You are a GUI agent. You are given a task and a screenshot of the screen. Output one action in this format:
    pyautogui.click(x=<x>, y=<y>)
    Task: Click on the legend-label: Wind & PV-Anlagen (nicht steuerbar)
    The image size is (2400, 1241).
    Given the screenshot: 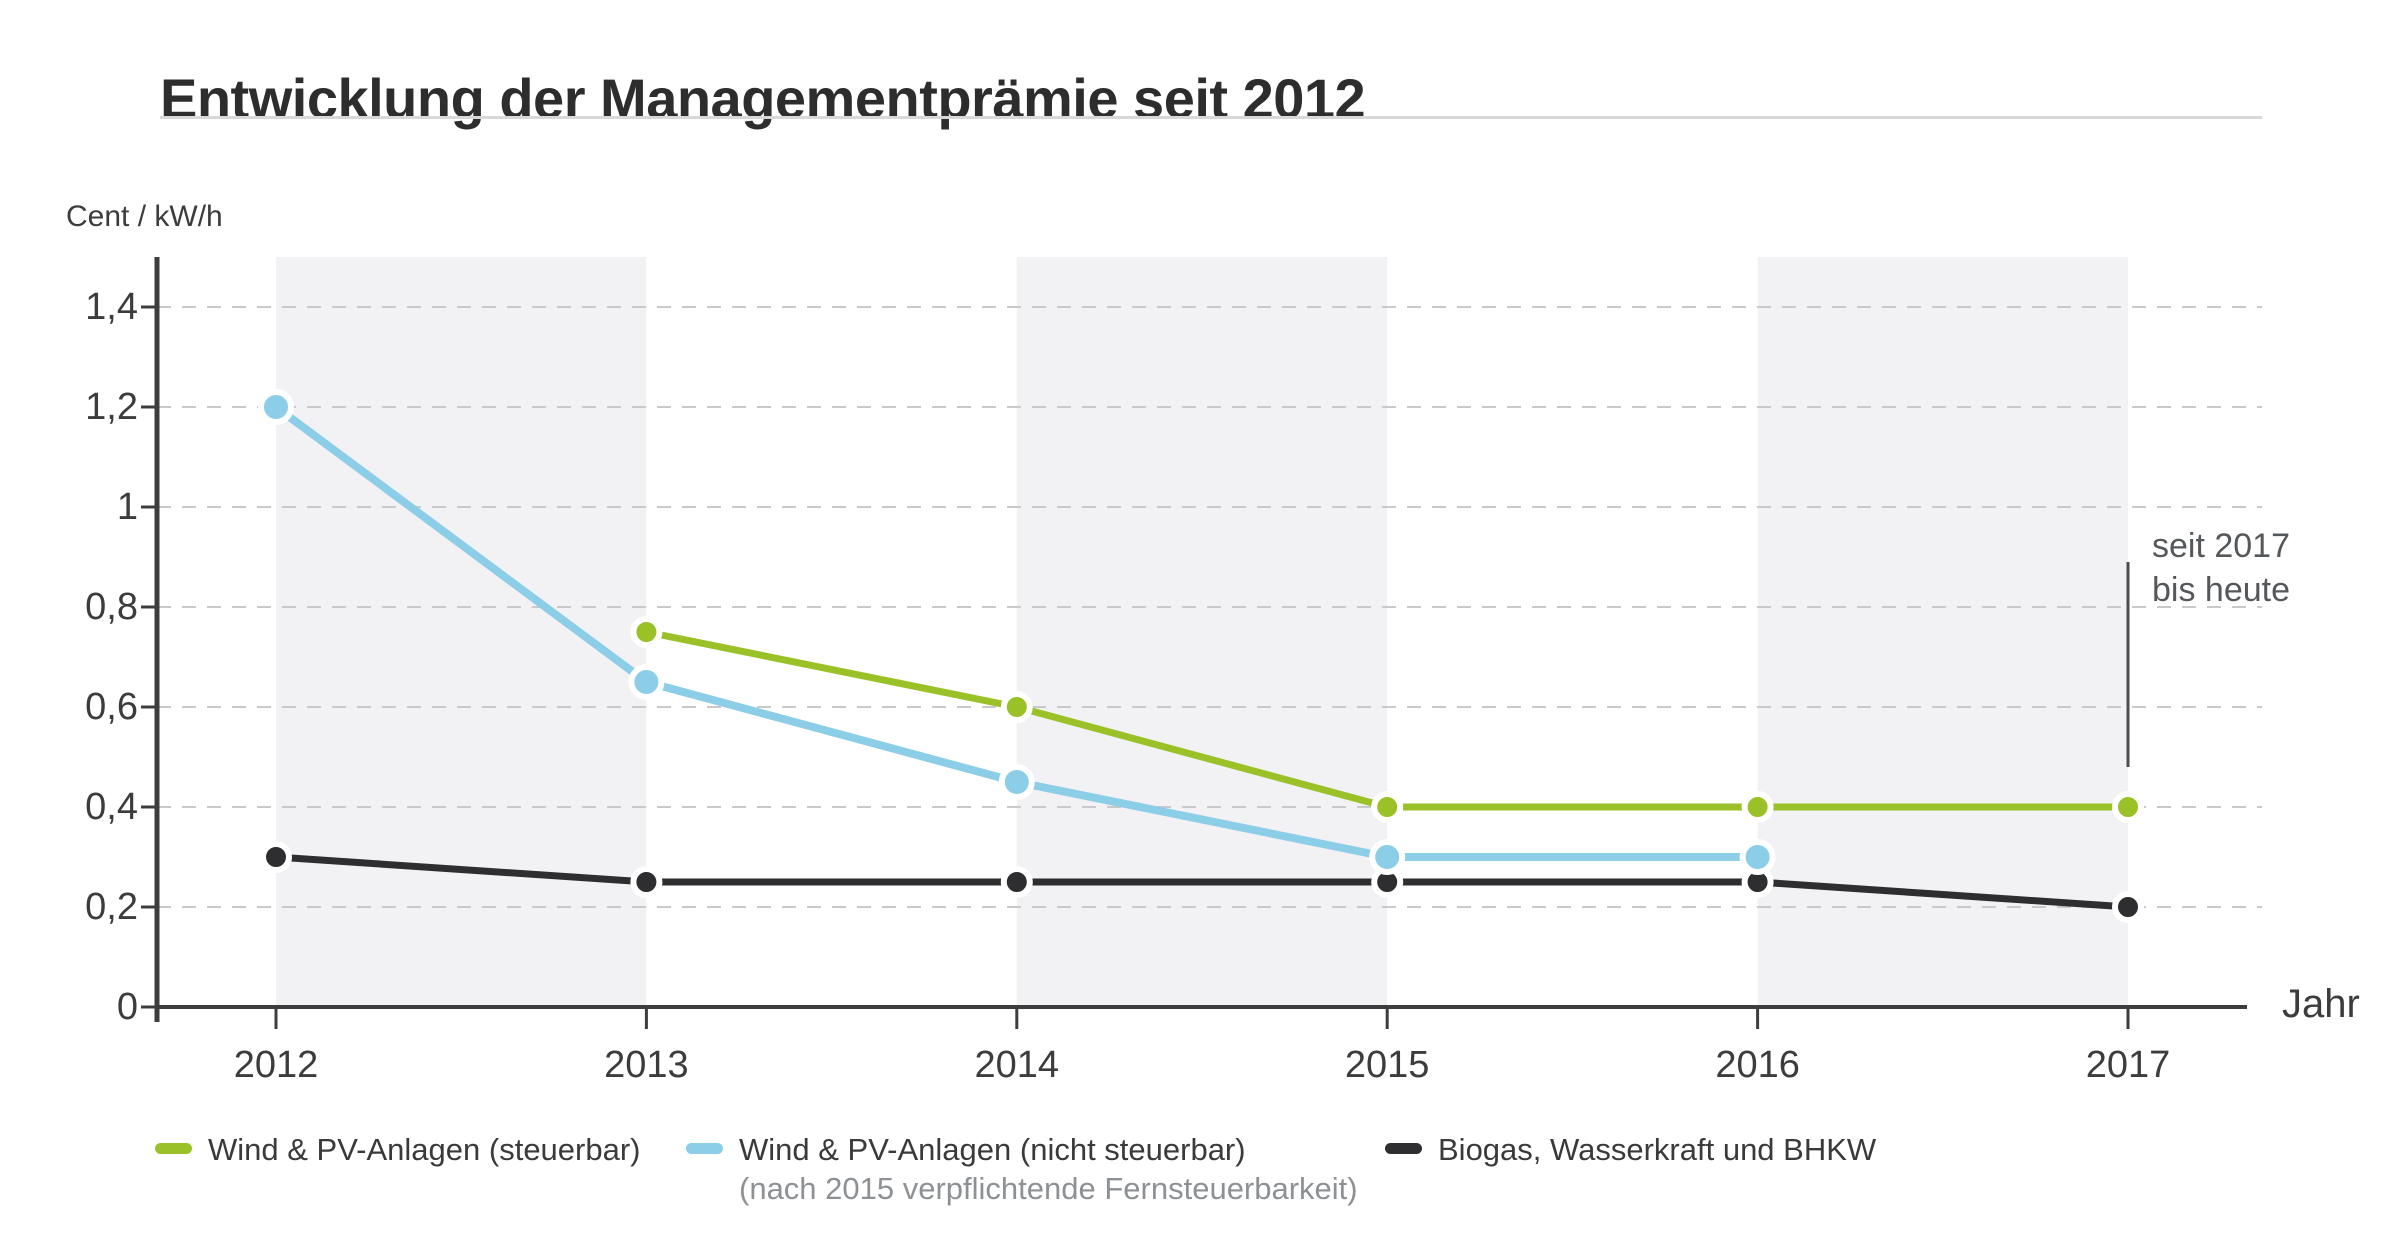 What is the action you would take?
    pyautogui.click(x=992, y=1149)
    